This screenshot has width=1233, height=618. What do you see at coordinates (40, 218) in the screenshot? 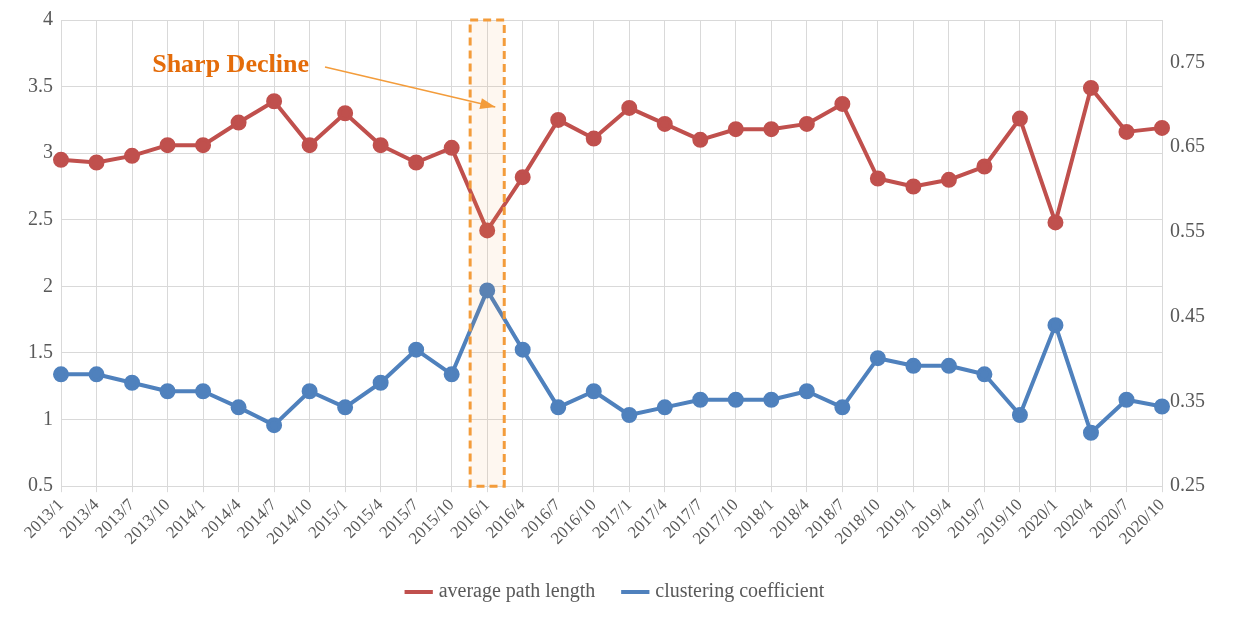
I see `y-tick-label: 2.5` at bounding box center [40, 218].